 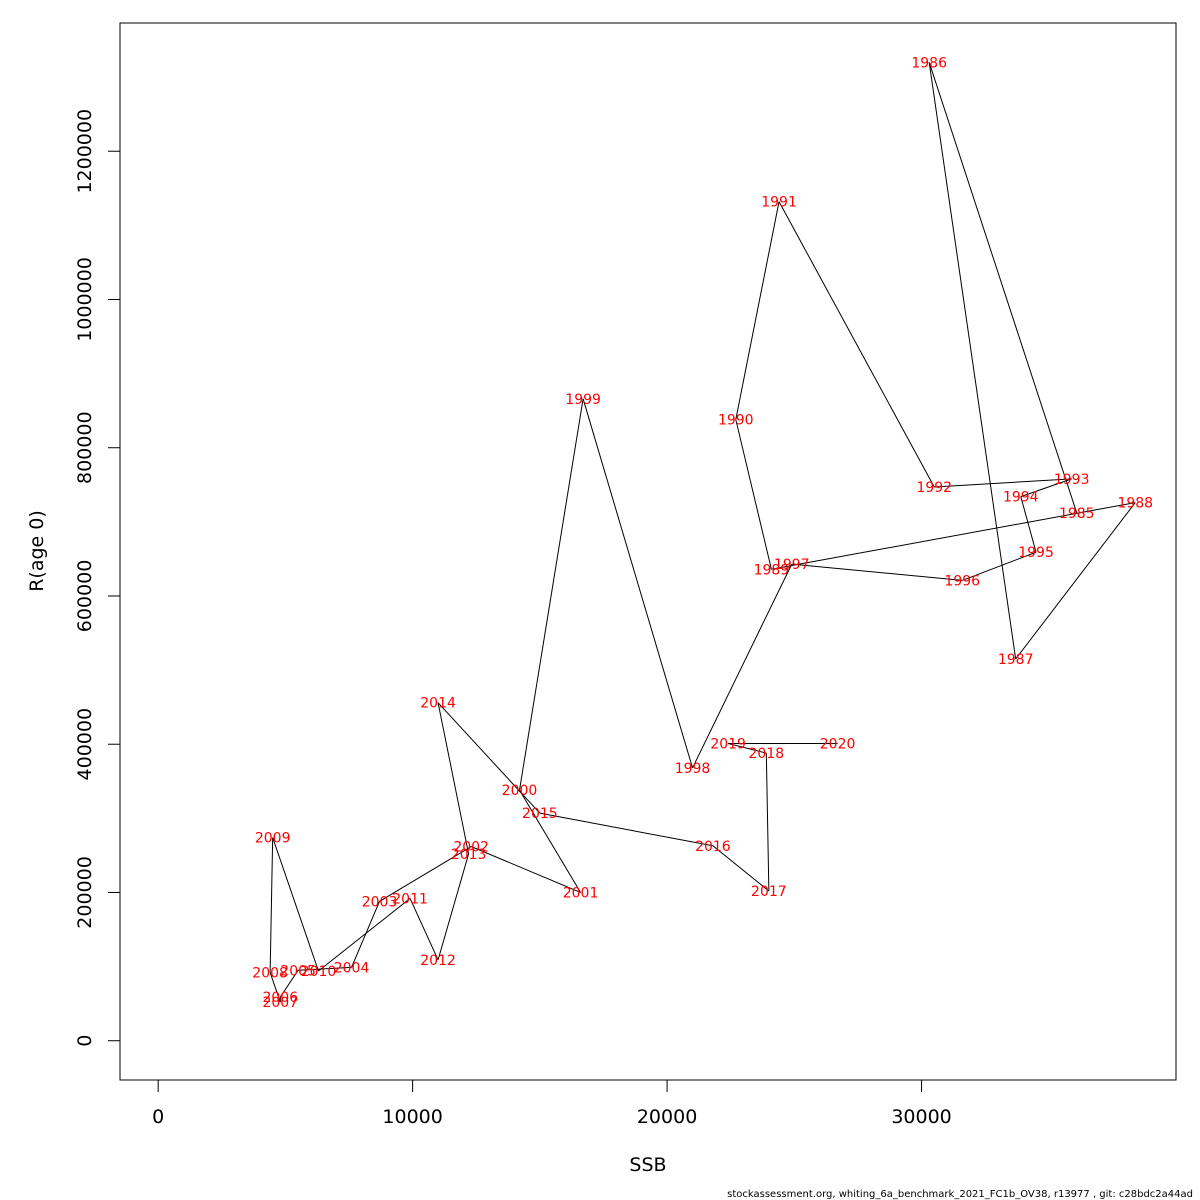 What do you see at coordinates (581, 893) in the screenshot?
I see `year-label-2001: 2001` at bounding box center [581, 893].